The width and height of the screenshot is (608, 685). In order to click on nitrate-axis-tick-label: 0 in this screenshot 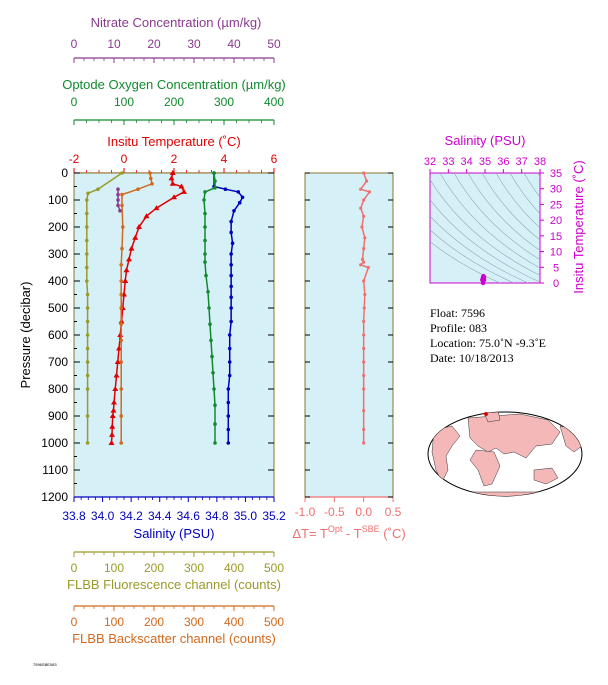, I will do `click(74, 44)`.